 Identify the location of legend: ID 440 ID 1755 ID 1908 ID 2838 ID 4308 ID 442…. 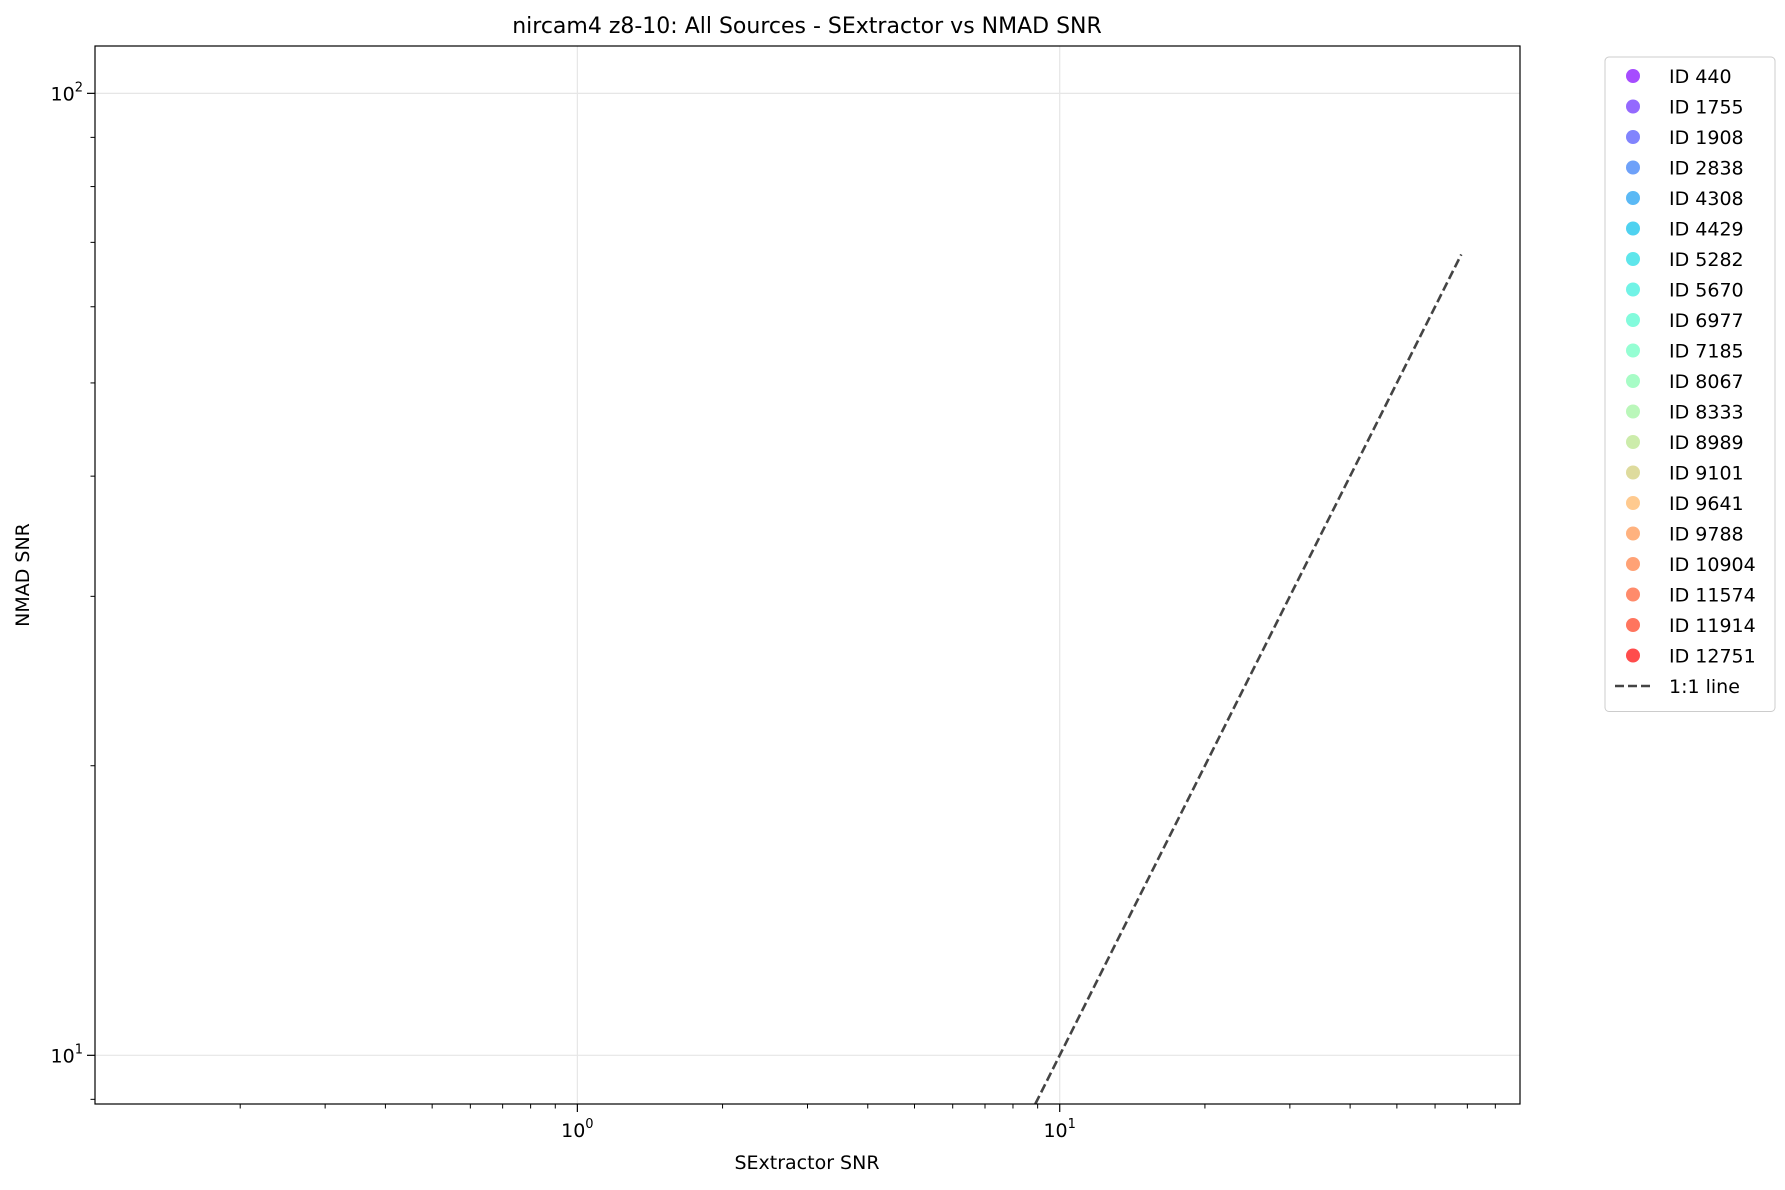
(1690, 384).